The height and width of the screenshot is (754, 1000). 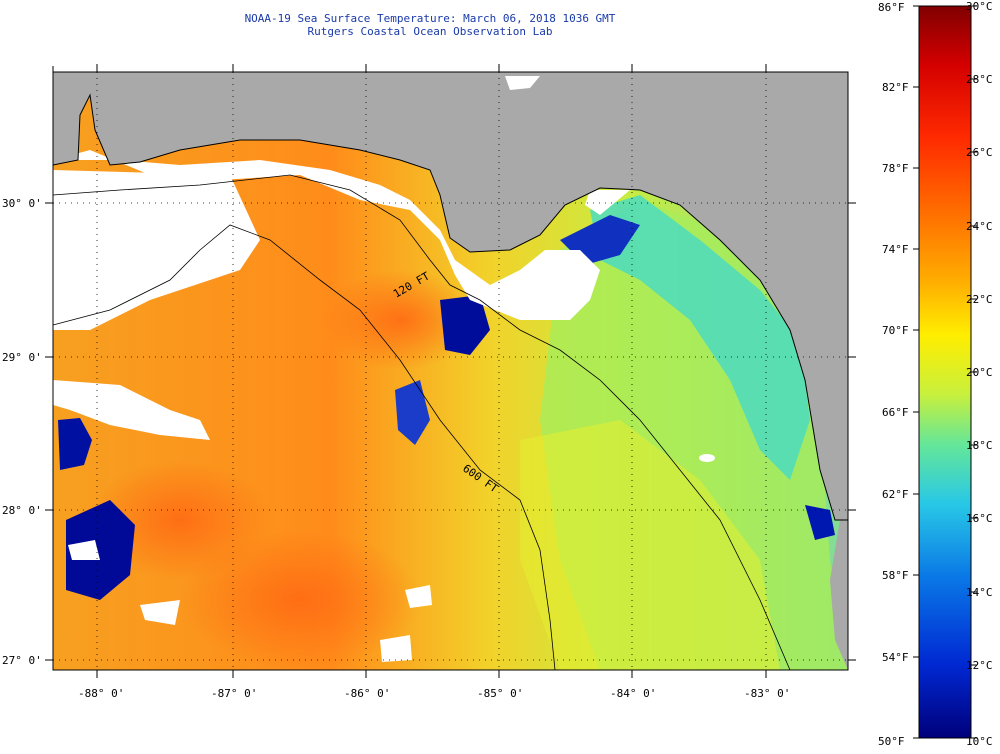 I want to click on colorbar-gradient, so click(x=945, y=372).